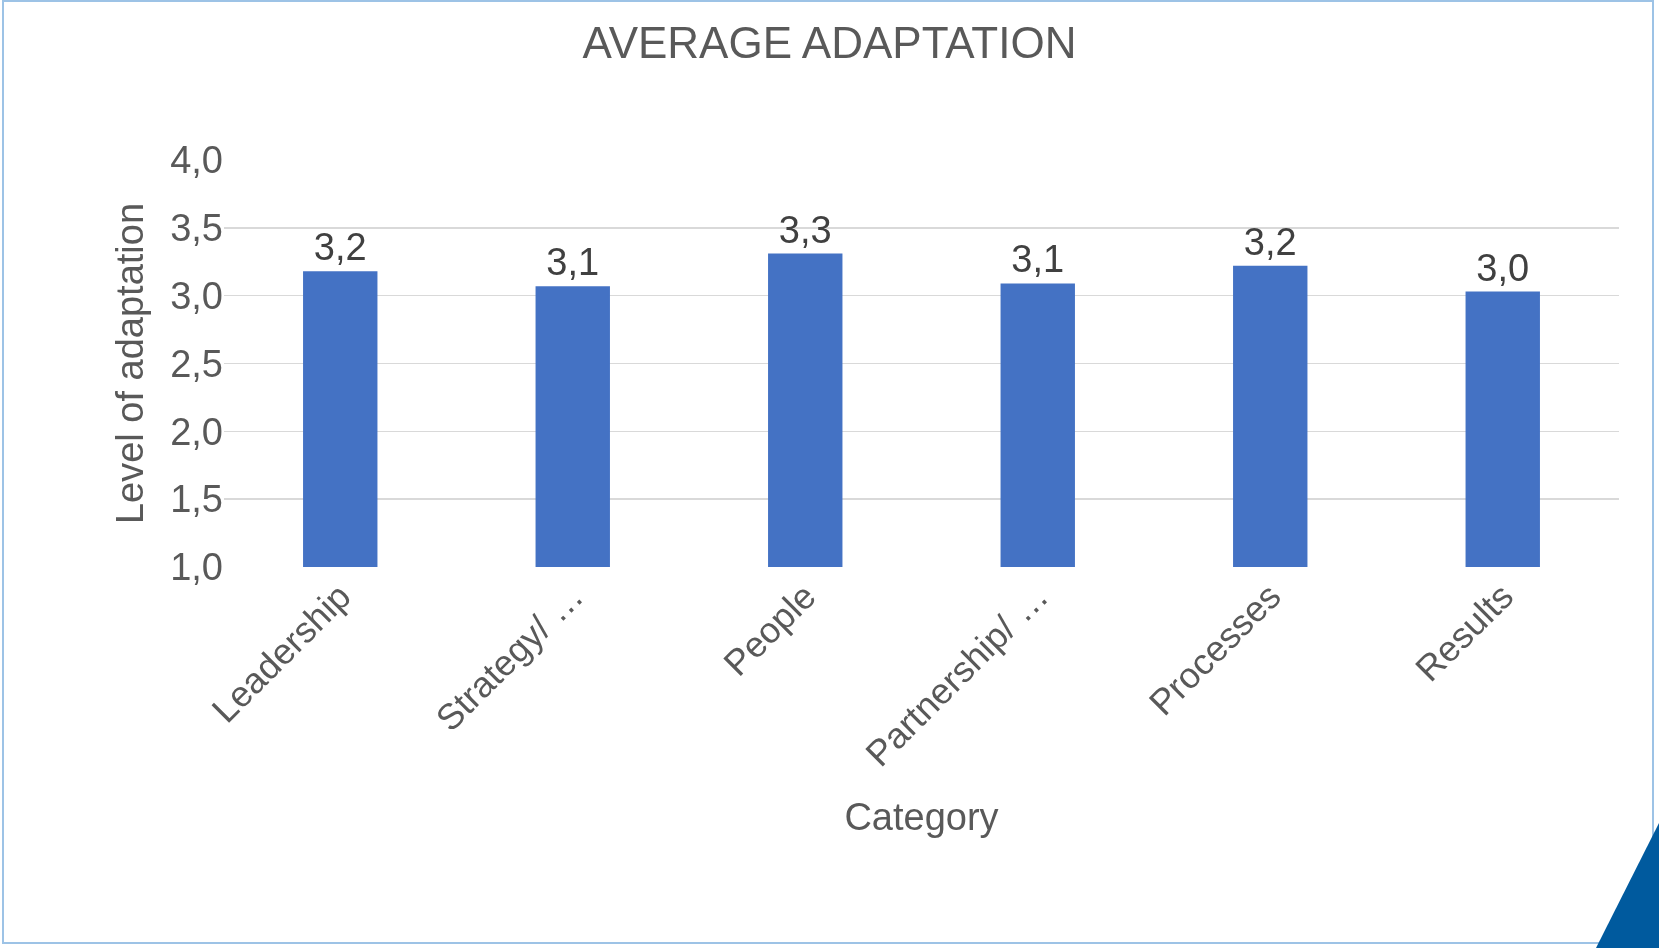  Describe the element at coordinates (1503, 267) in the screenshot. I see `data-label: 3,0` at that location.